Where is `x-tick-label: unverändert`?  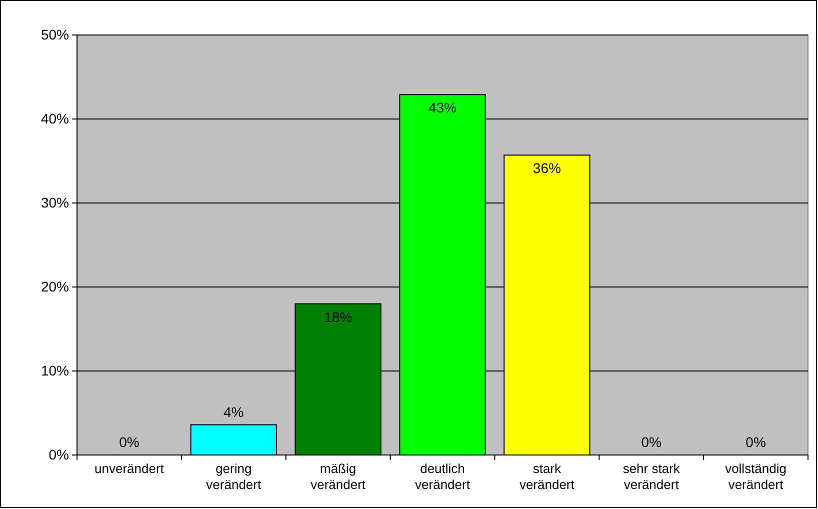
x-tick-label: unverändert is located at coordinates (129, 468).